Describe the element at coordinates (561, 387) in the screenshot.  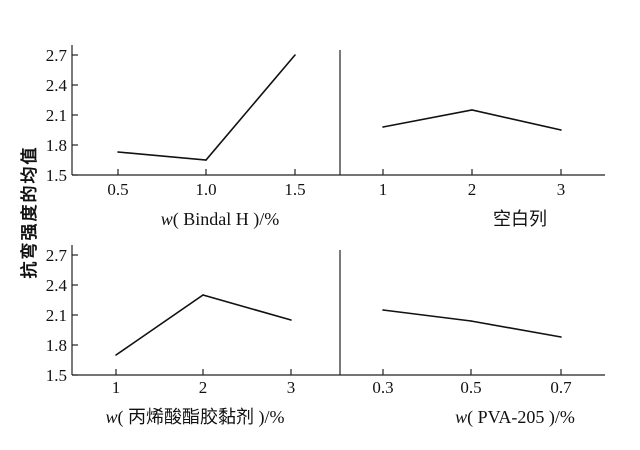
I see `x-tick-label: 0.7` at that location.